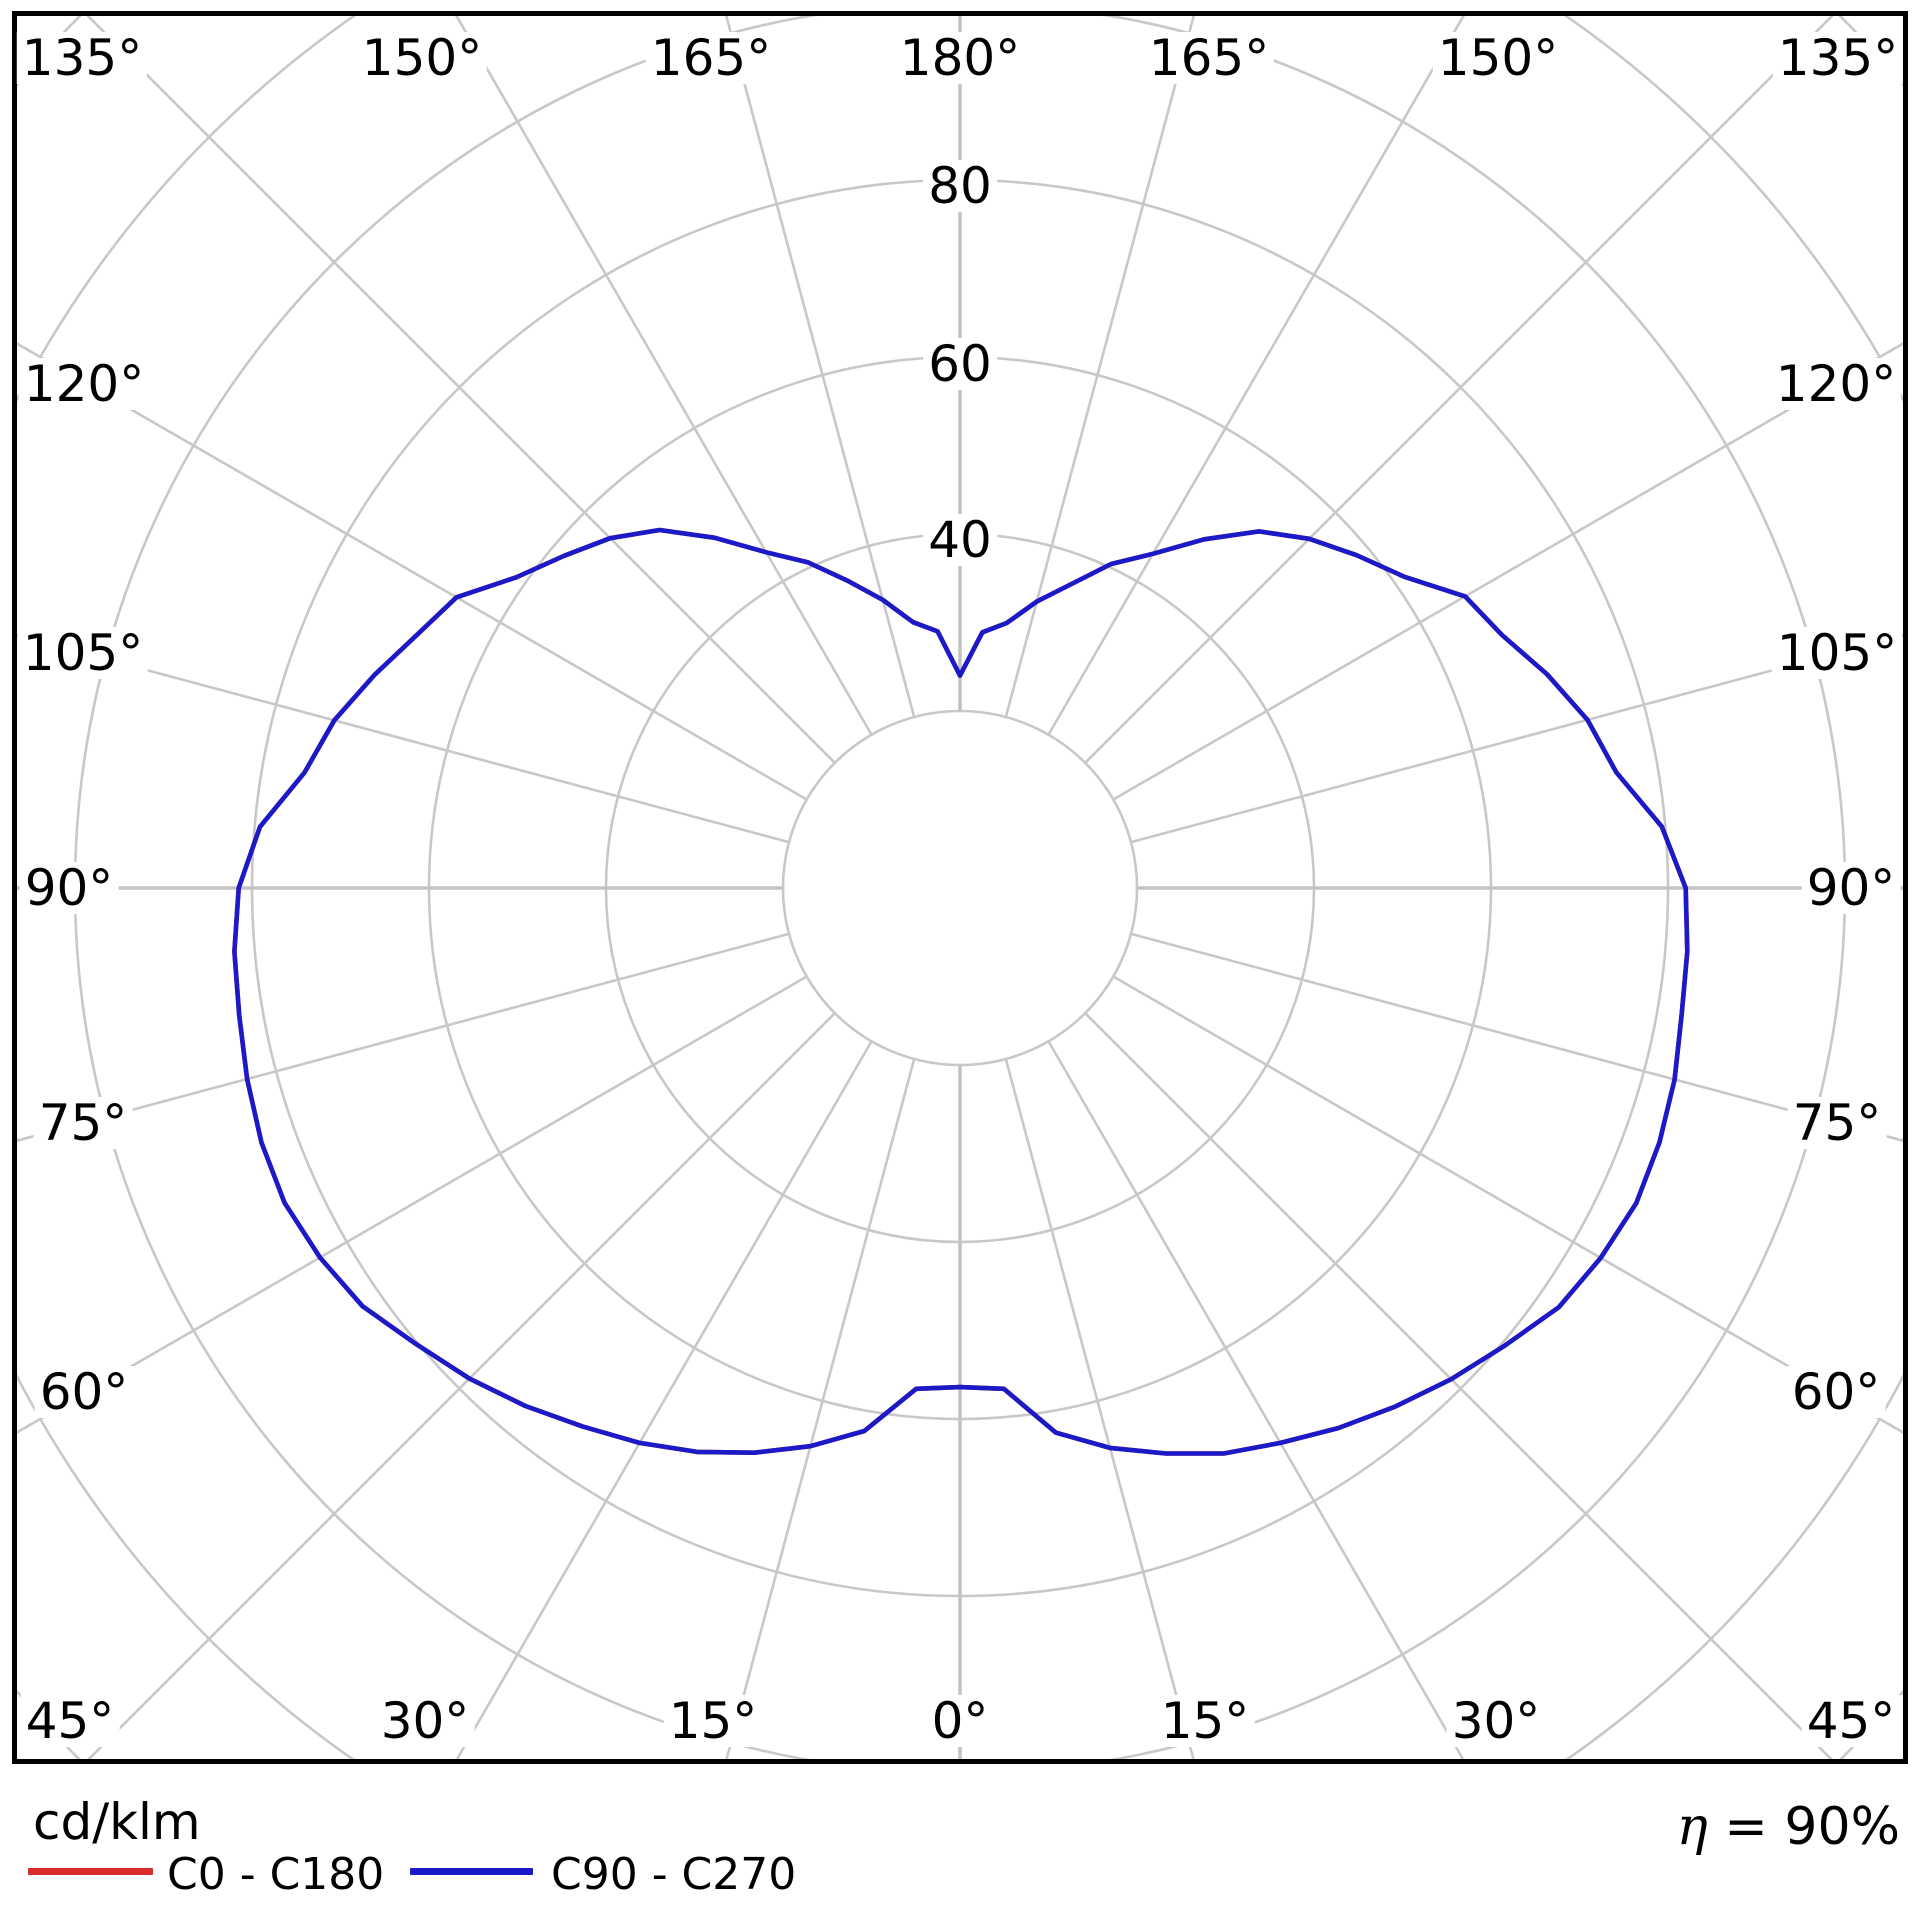  Describe the element at coordinates (960, 1721) in the screenshot. I see `angle-label-bottom: 0°` at that location.